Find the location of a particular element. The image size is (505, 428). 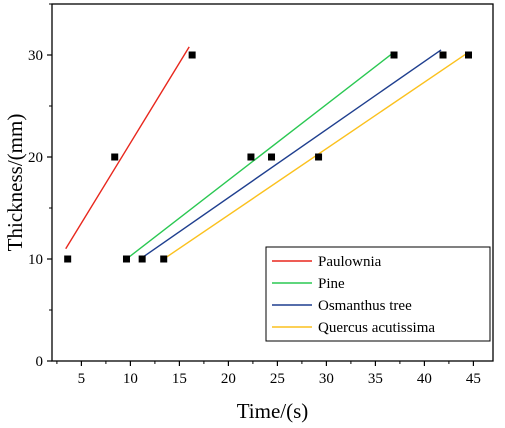

y-axis: 0 10 20 30 is located at coordinates (40, 186).